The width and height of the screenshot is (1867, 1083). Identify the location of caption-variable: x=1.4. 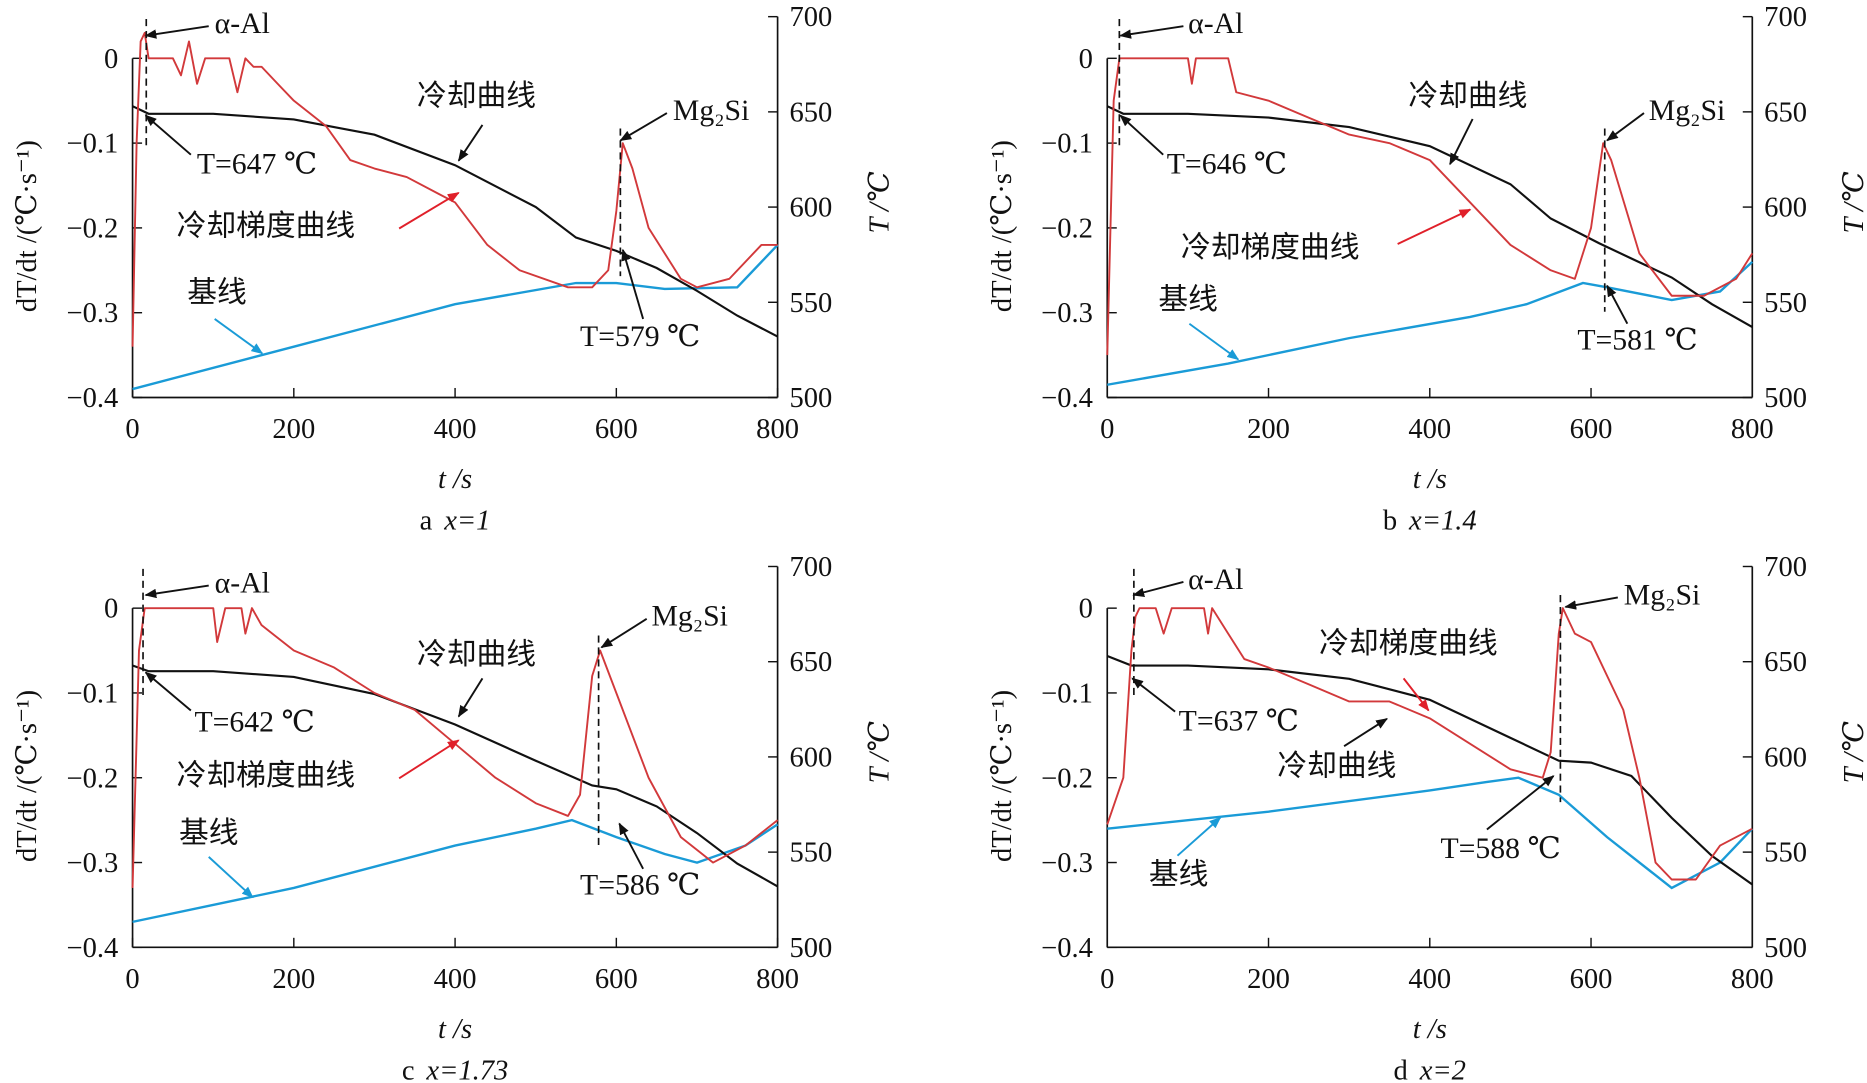
(1442, 521).